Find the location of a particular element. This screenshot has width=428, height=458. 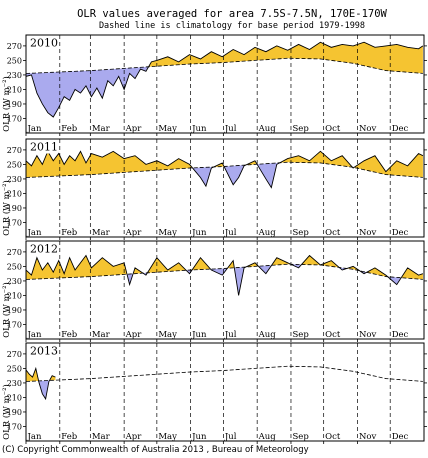

olr-series-line-2011 is located at coordinates (225, 169).